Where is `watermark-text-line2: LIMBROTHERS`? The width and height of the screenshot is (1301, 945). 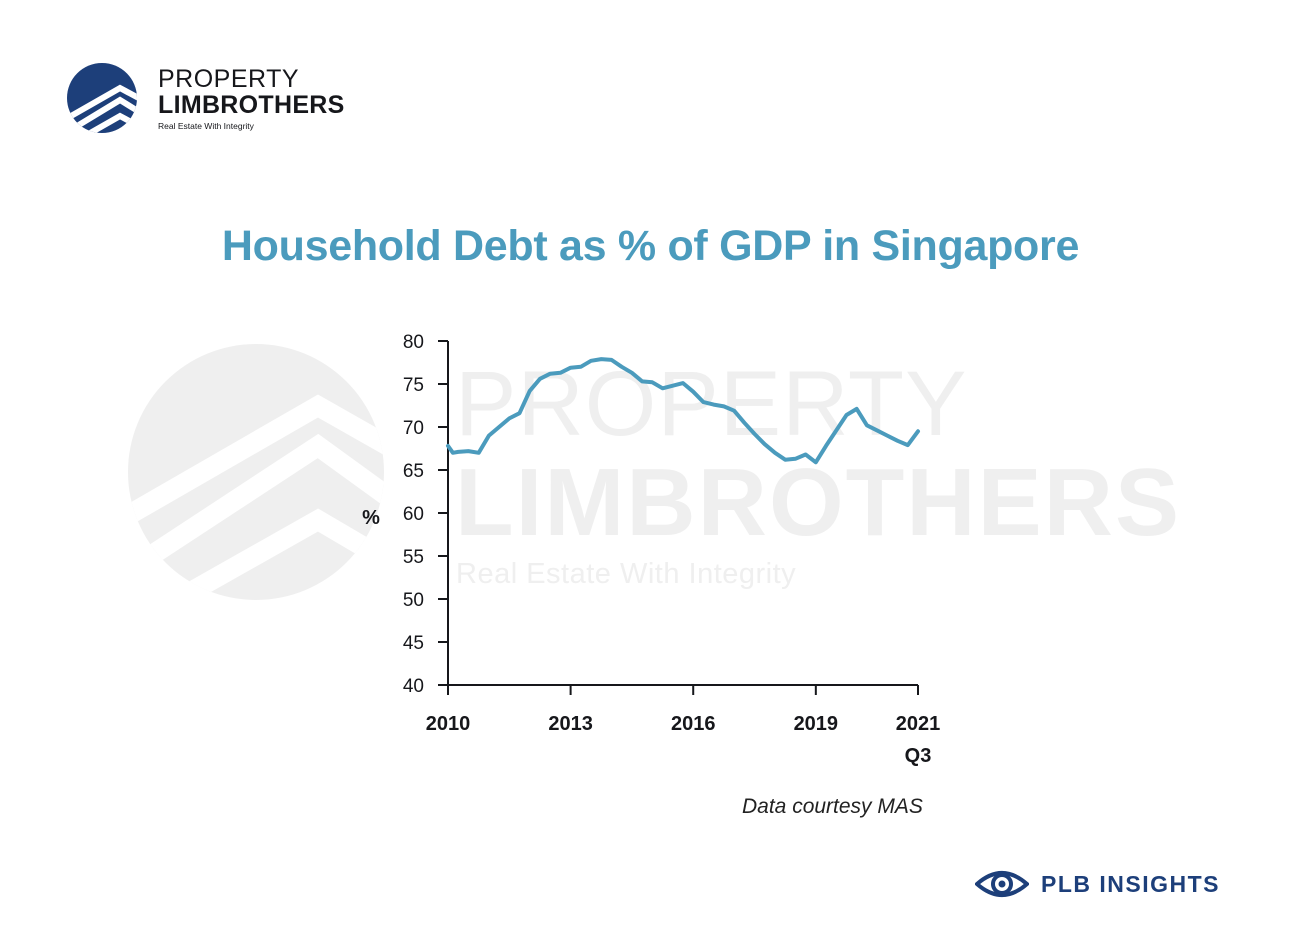 watermark-text-line2: LIMBROTHERS is located at coordinates (818, 502).